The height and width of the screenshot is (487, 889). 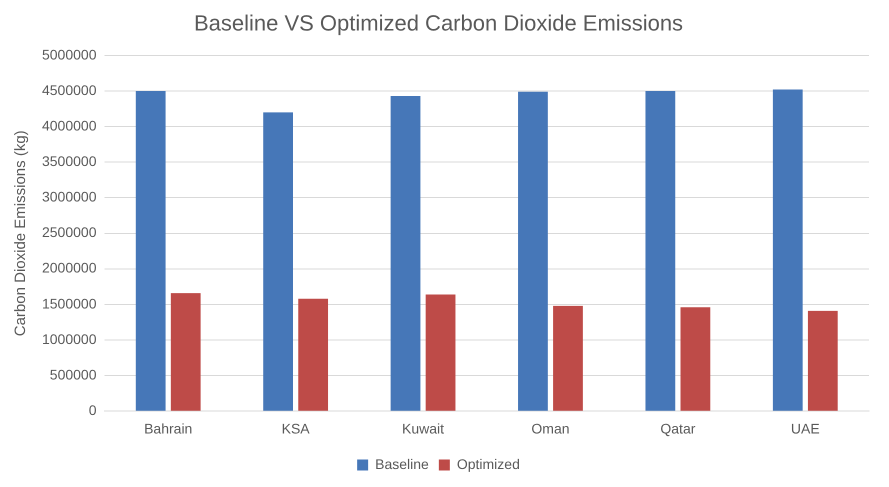 What do you see at coordinates (69, 303) in the screenshot?
I see `y-tick-label: 1500000` at bounding box center [69, 303].